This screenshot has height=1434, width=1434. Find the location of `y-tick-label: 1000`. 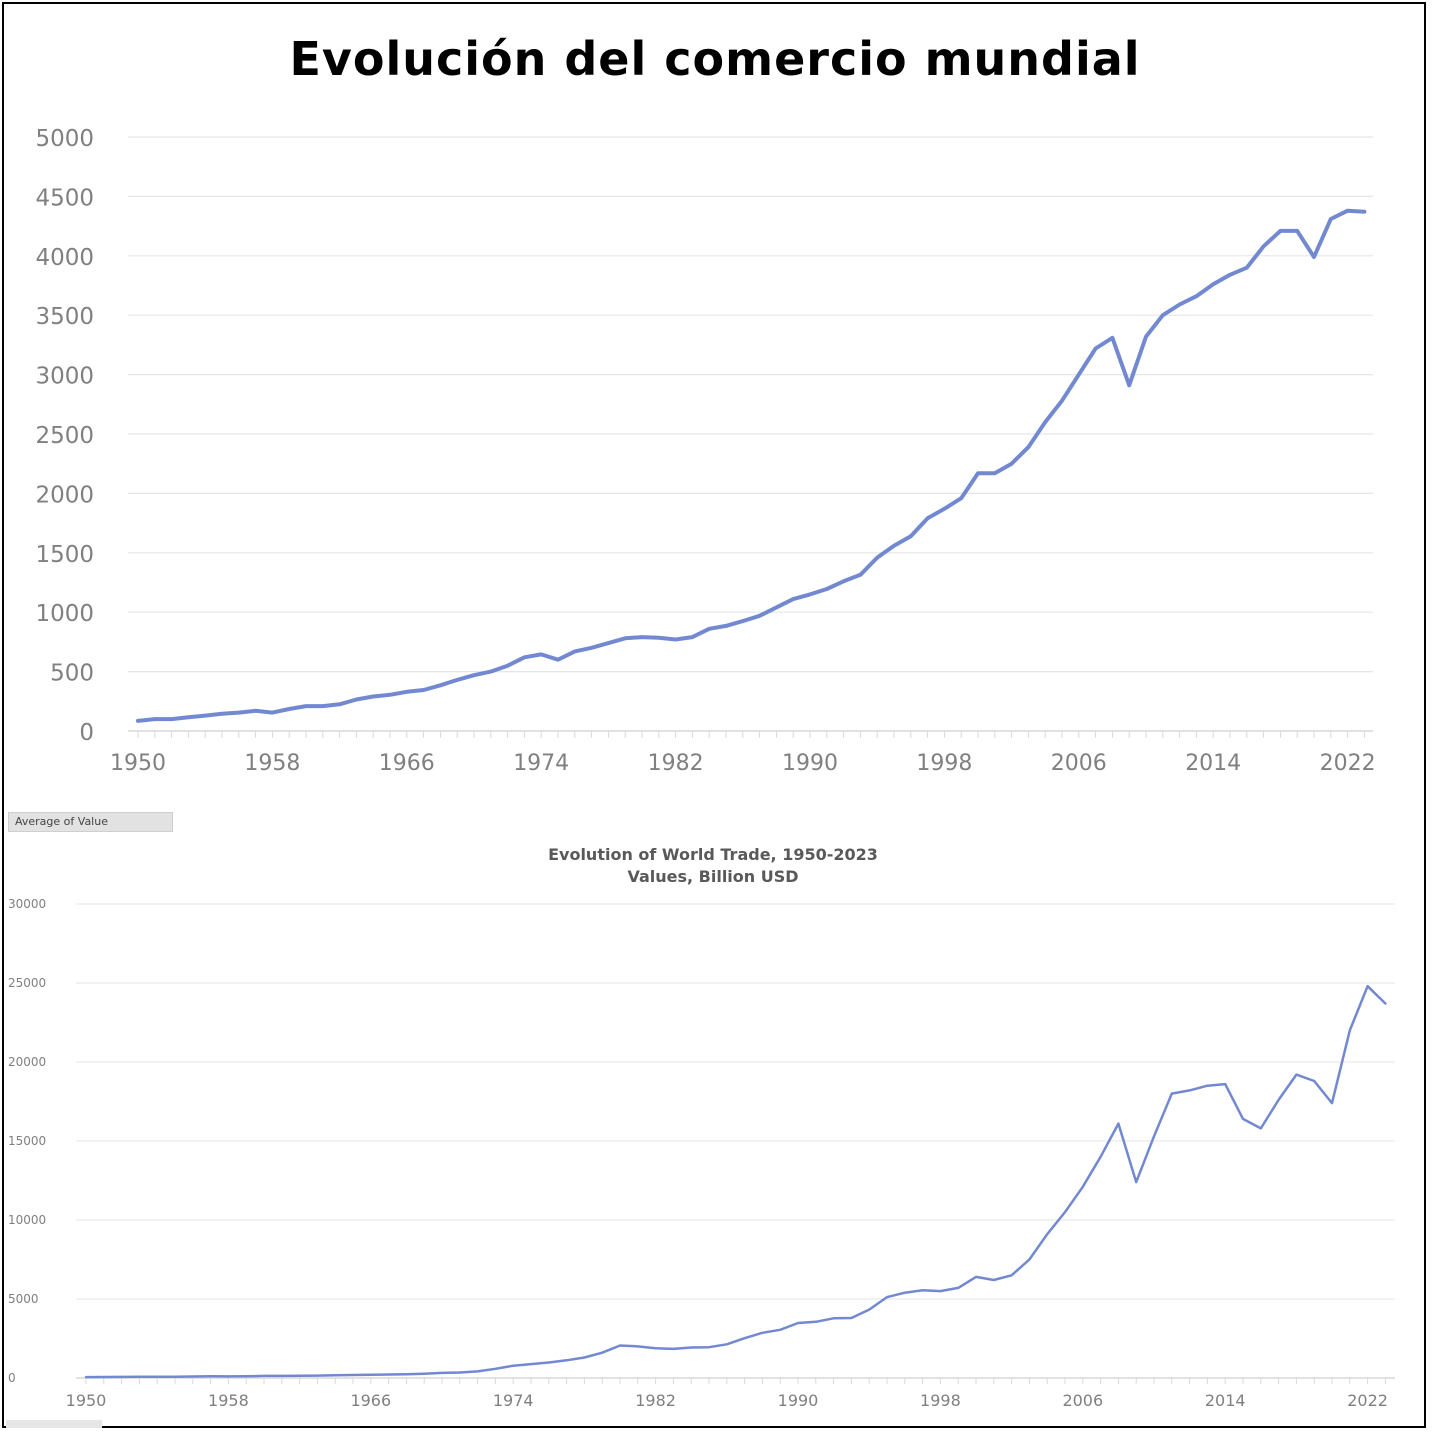

y-tick-label: 1000 is located at coordinates (64, 614).